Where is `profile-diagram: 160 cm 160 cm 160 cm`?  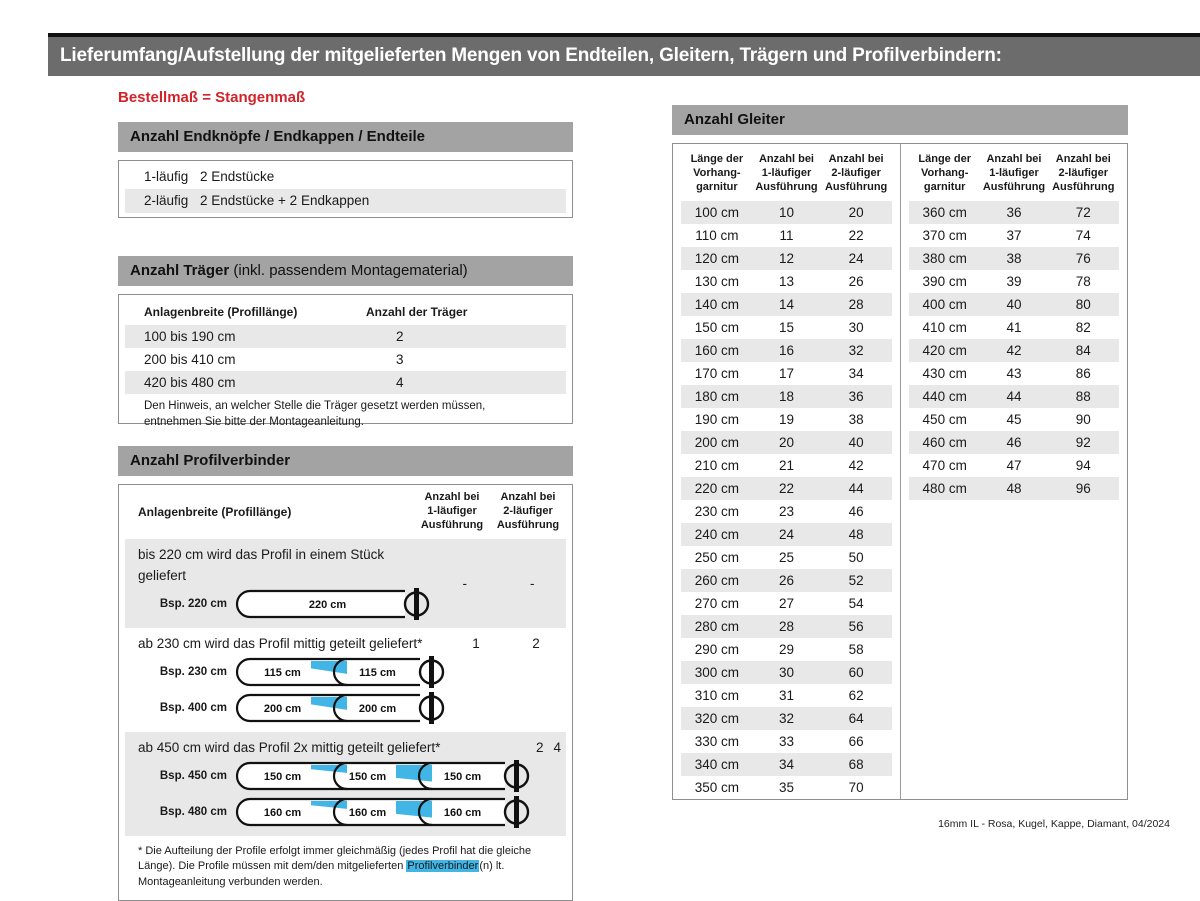 profile-diagram: 160 cm 160 cm 160 cm is located at coordinates (382, 812).